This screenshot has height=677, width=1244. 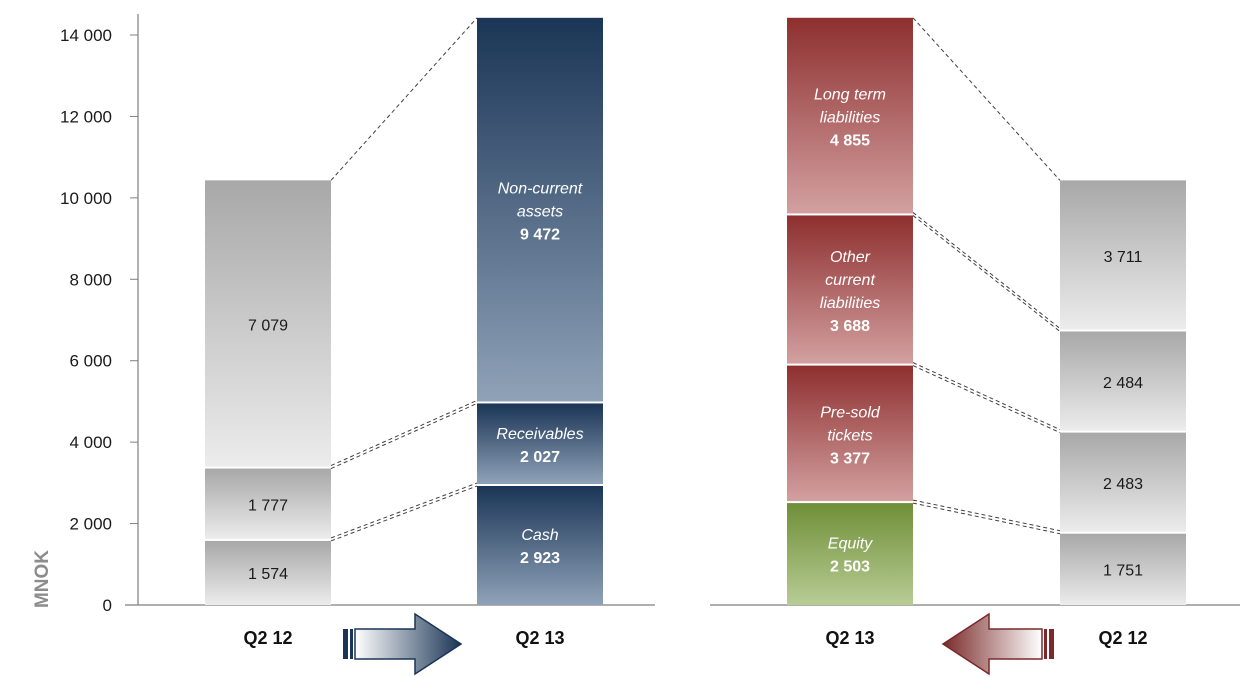 What do you see at coordinates (1123, 383) in the screenshot?
I see `segment-value-label: 2 484` at bounding box center [1123, 383].